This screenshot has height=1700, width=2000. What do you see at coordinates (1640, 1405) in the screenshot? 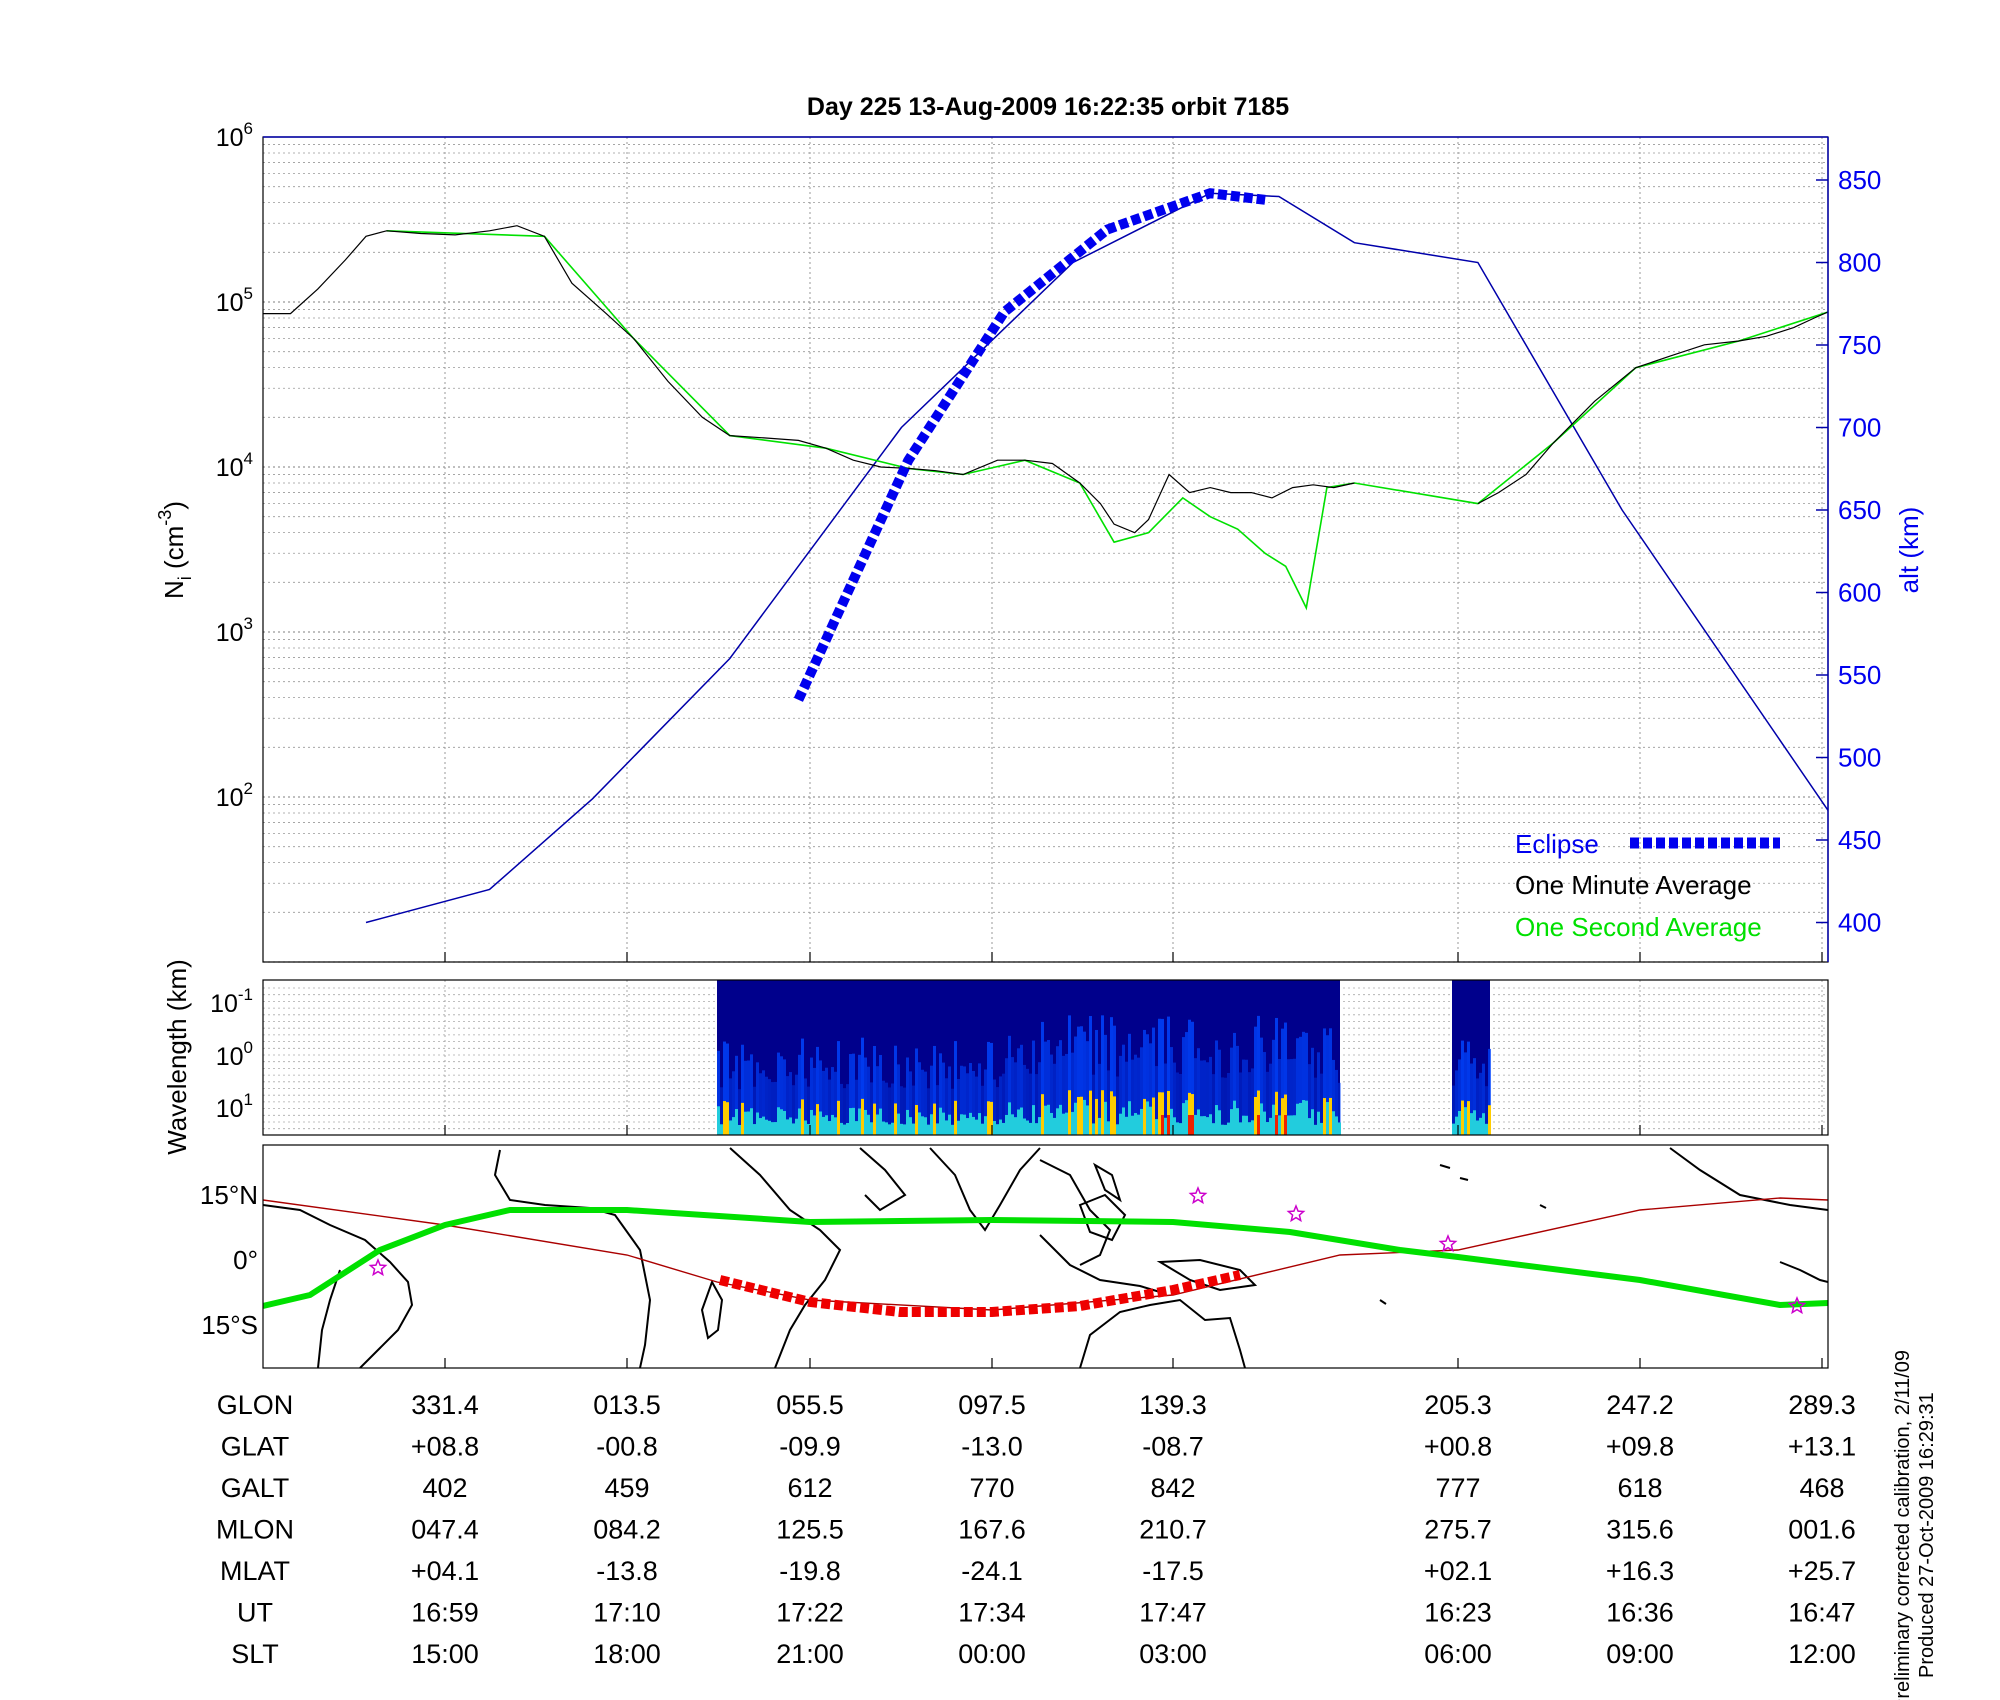
I see `table-cell: 247.2` at bounding box center [1640, 1405].